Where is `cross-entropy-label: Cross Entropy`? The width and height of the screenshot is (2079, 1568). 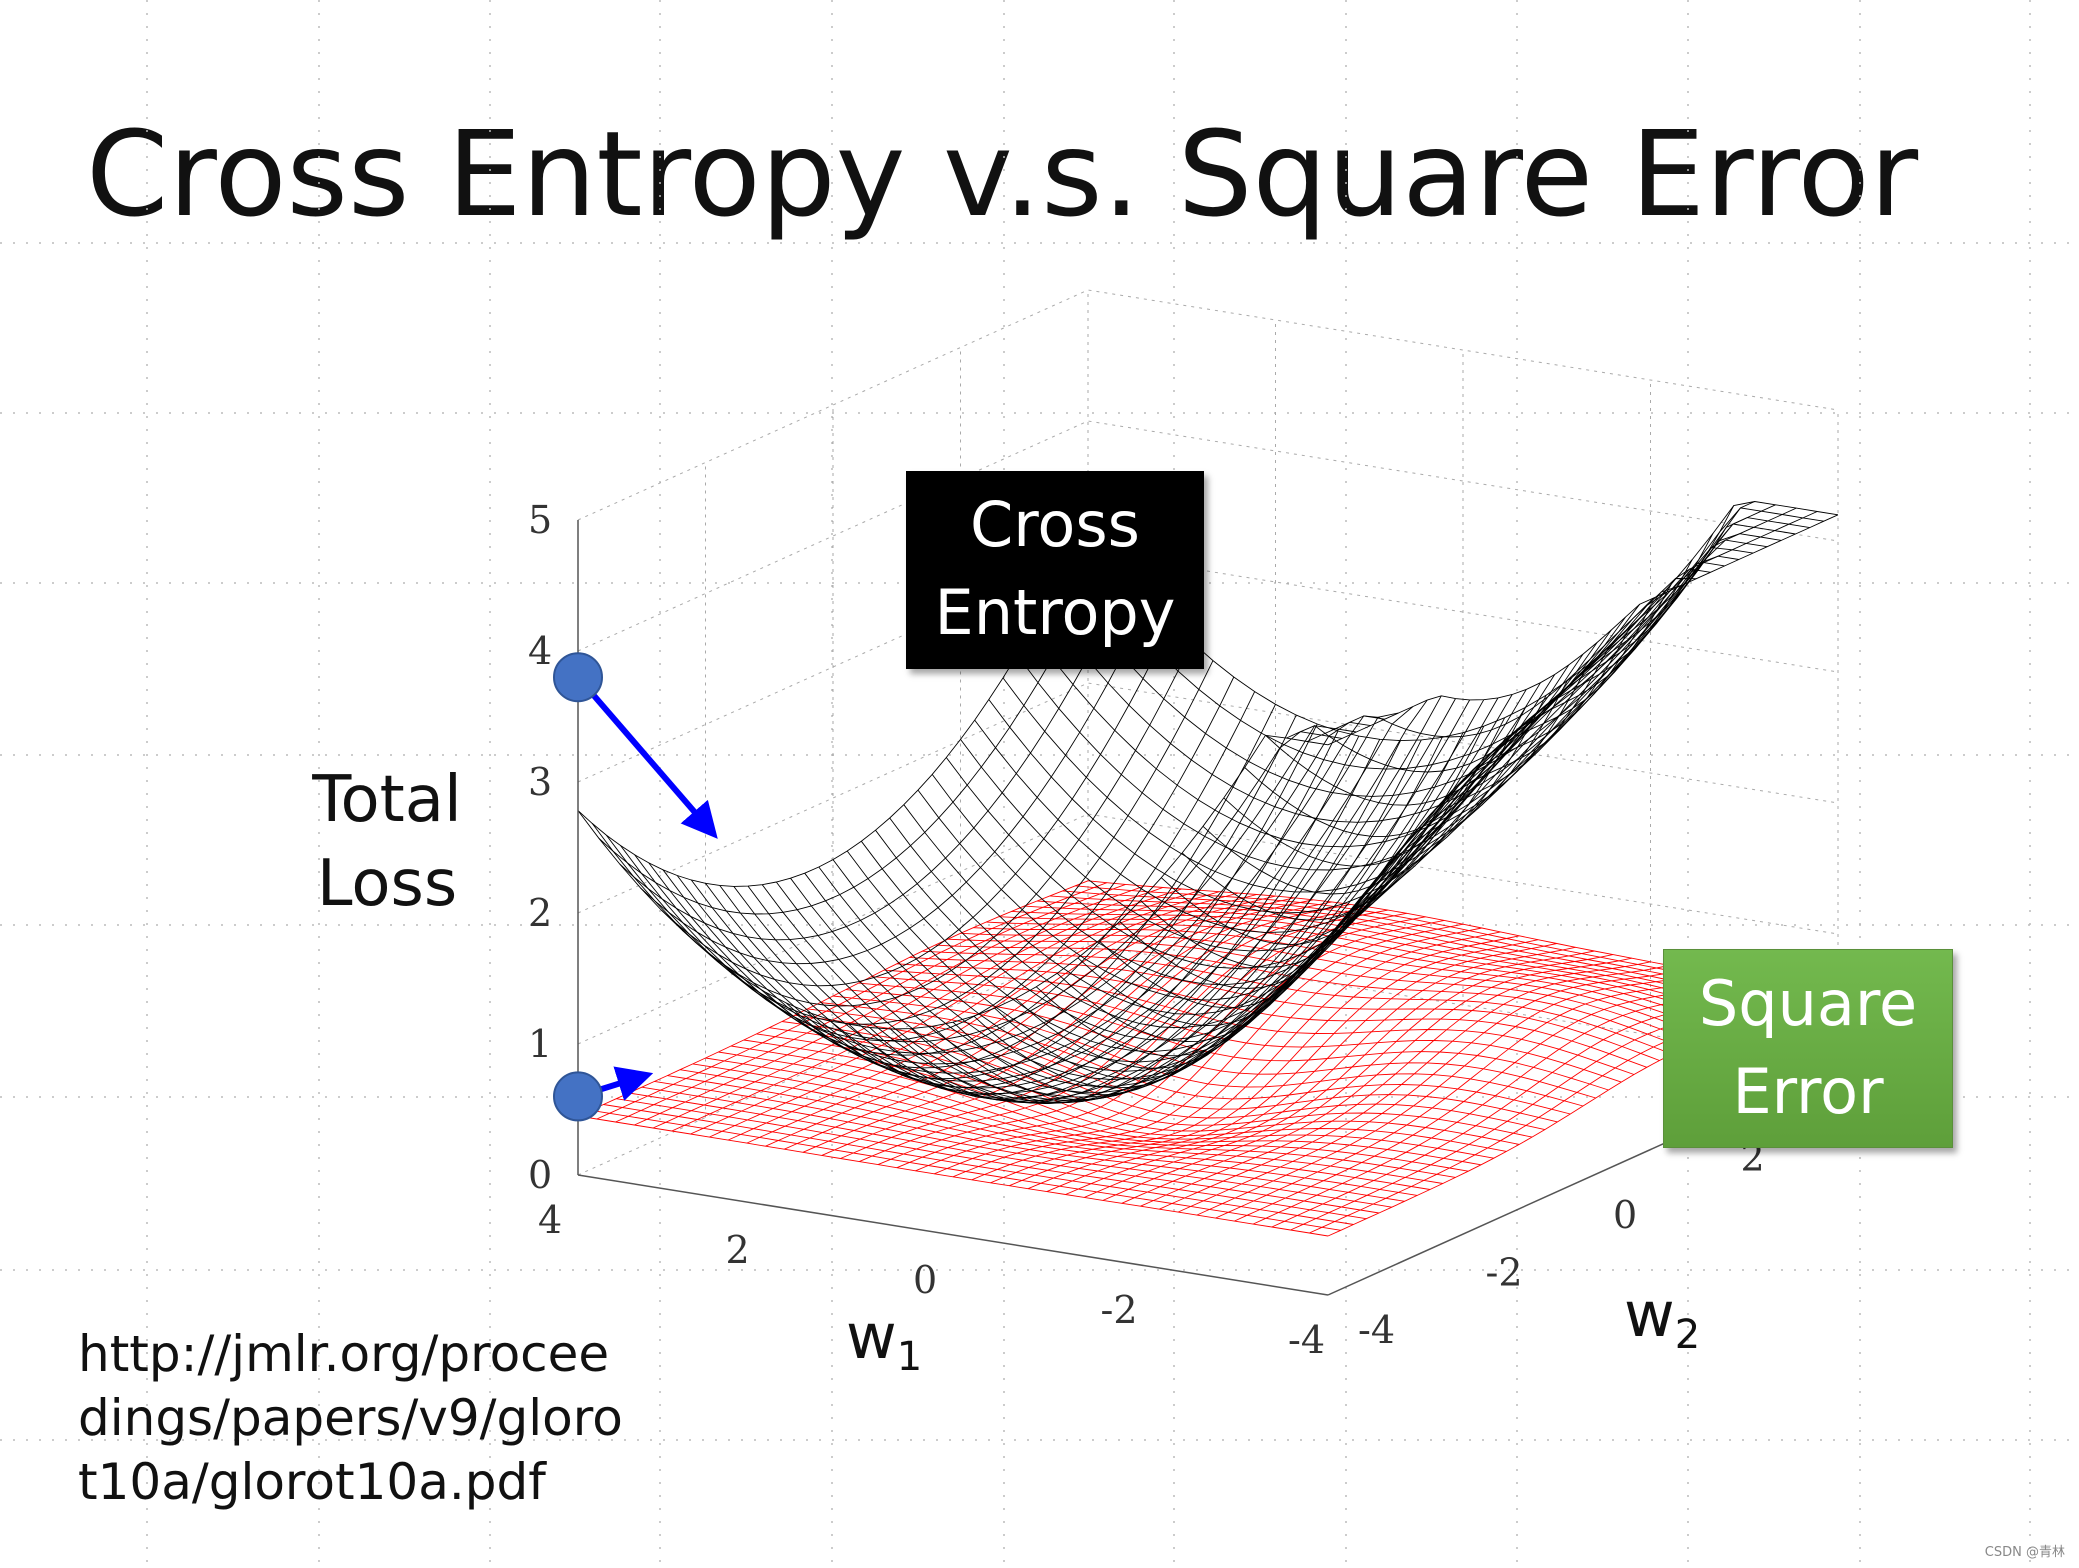 cross-entropy-label: Cross Entropy is located at coordinates (1055, 570).